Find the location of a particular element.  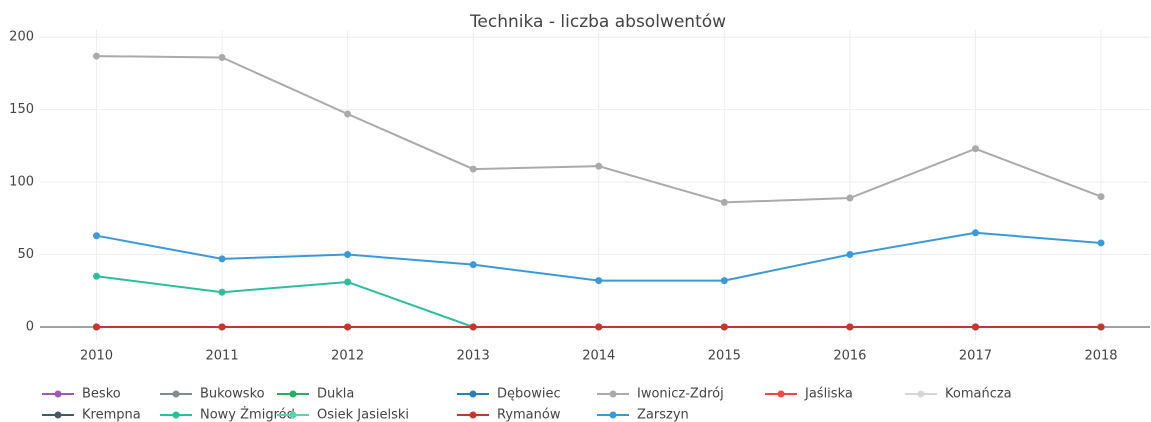

chart-title: Technika - liczba absolwentów is located at coordinates (597, 22).